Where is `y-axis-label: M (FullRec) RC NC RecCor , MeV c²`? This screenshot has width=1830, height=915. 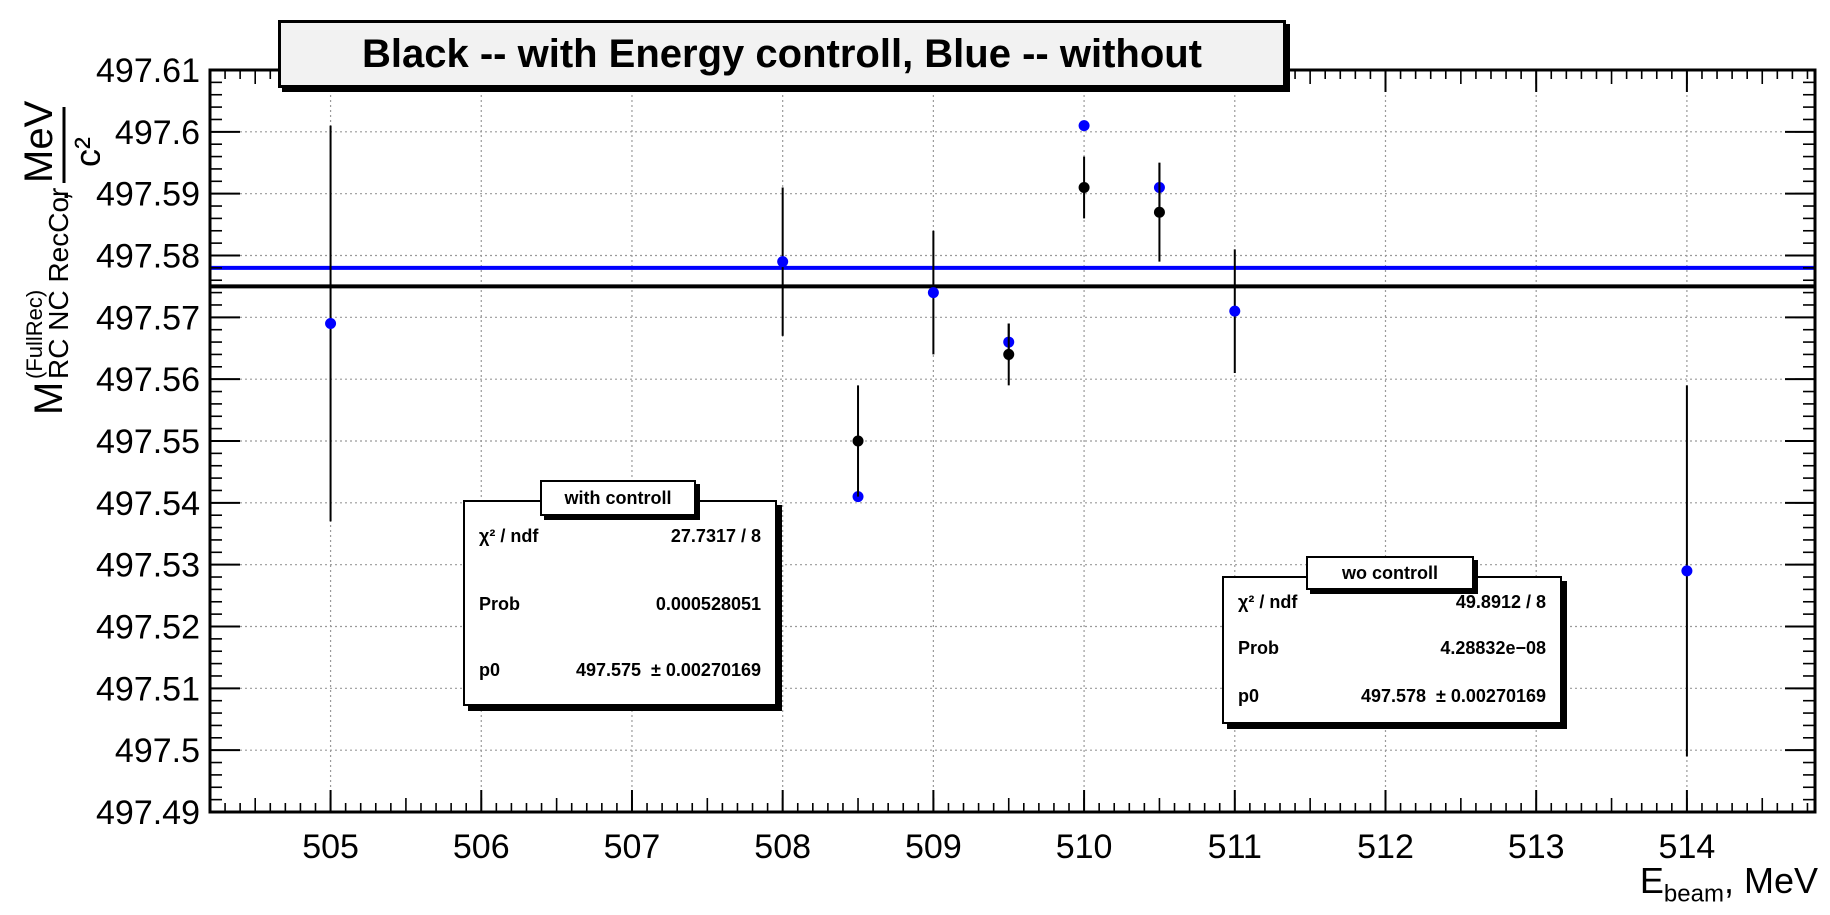 y-axis-label: M (FullRec) RC NC RecCor , MeV c² is located at coordinates (59, 250).